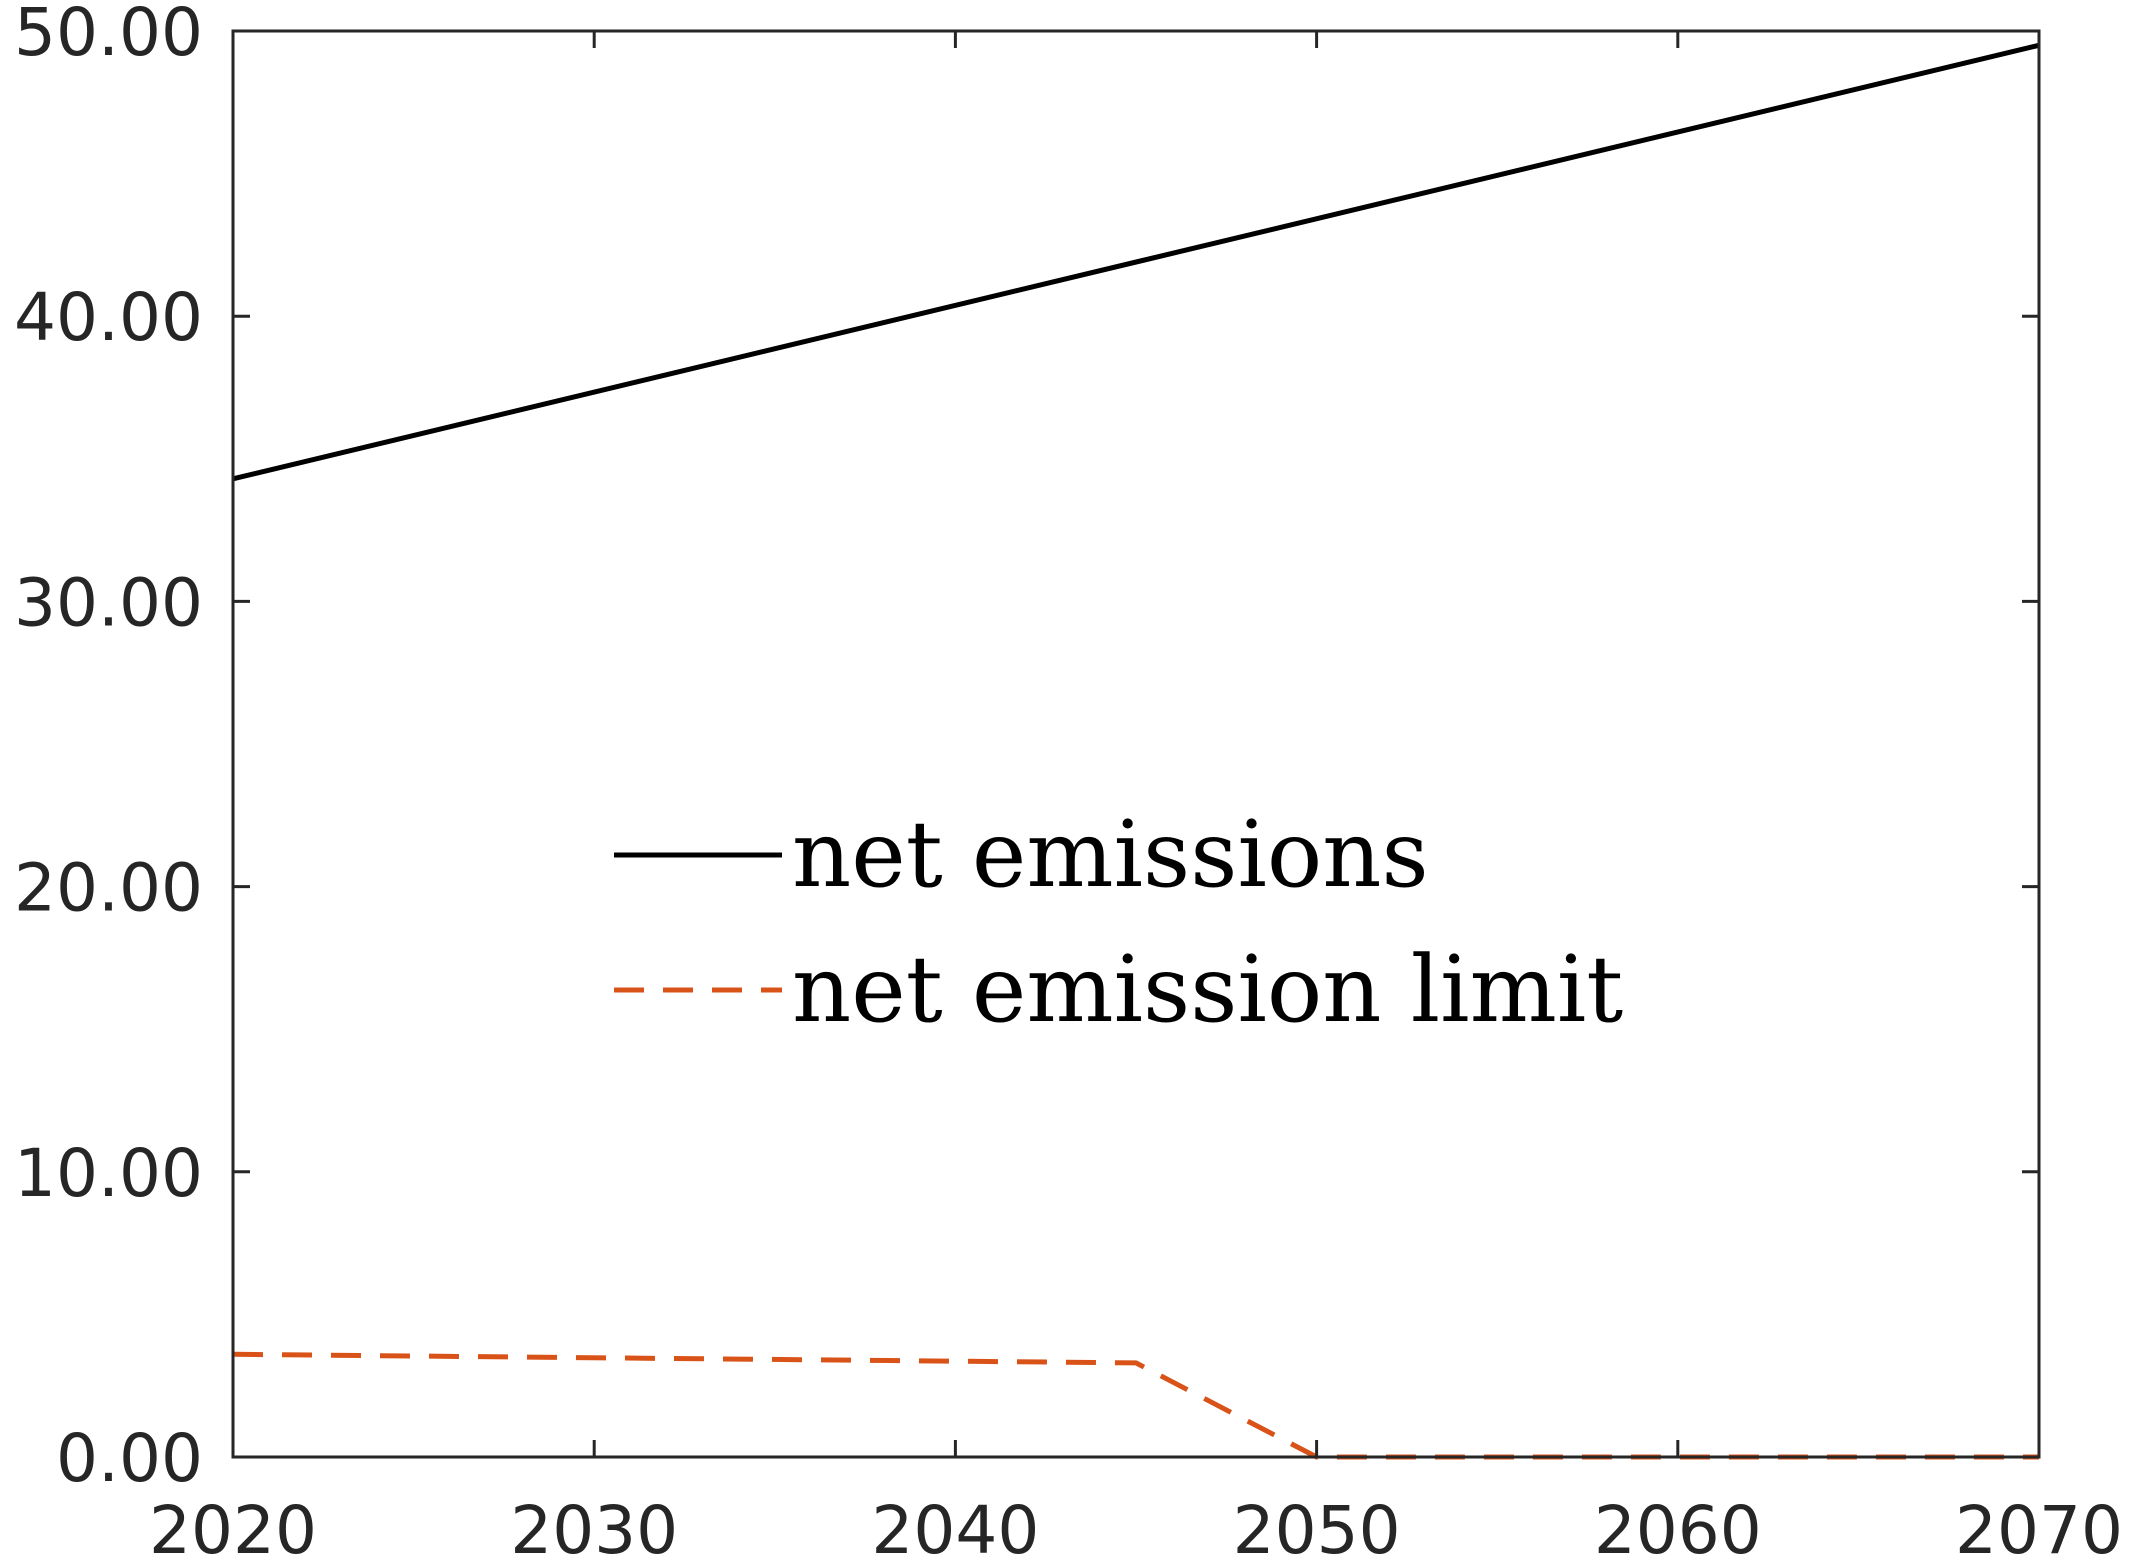 The width and height of the screenshot is (2129, 1554). I want to click on y-tick-label: 50.00, so click(108, 35).